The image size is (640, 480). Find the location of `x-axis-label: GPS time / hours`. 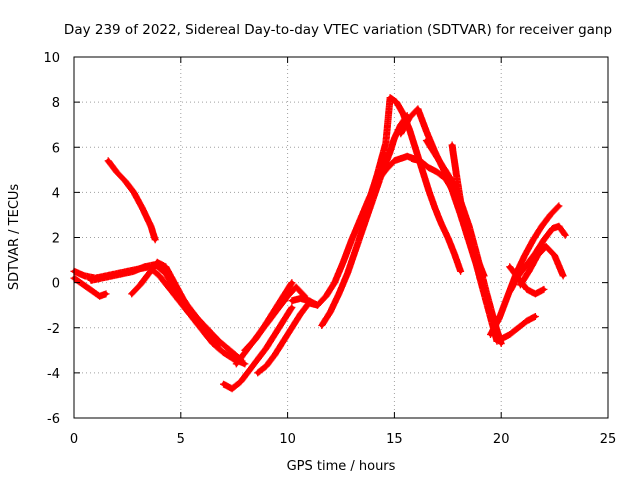

x-axis-label: GPS time / hours is located at coordinates (341, 466).